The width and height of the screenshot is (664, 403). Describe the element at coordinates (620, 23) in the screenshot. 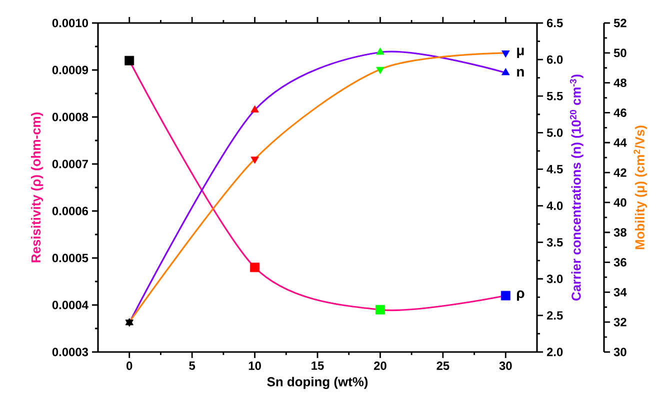

I see `y3-tick-label: 52` at that location.